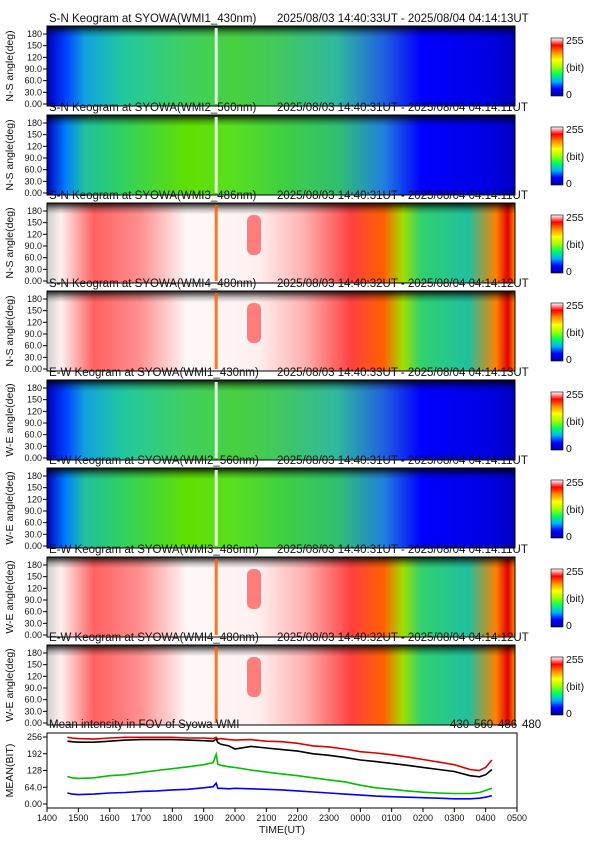 The image size is (595, 842). What do you see at coordinates (486, 818) in the screenshot?
I see `lineplot-xtick-label: 0400` at bounding box center [486, 818].